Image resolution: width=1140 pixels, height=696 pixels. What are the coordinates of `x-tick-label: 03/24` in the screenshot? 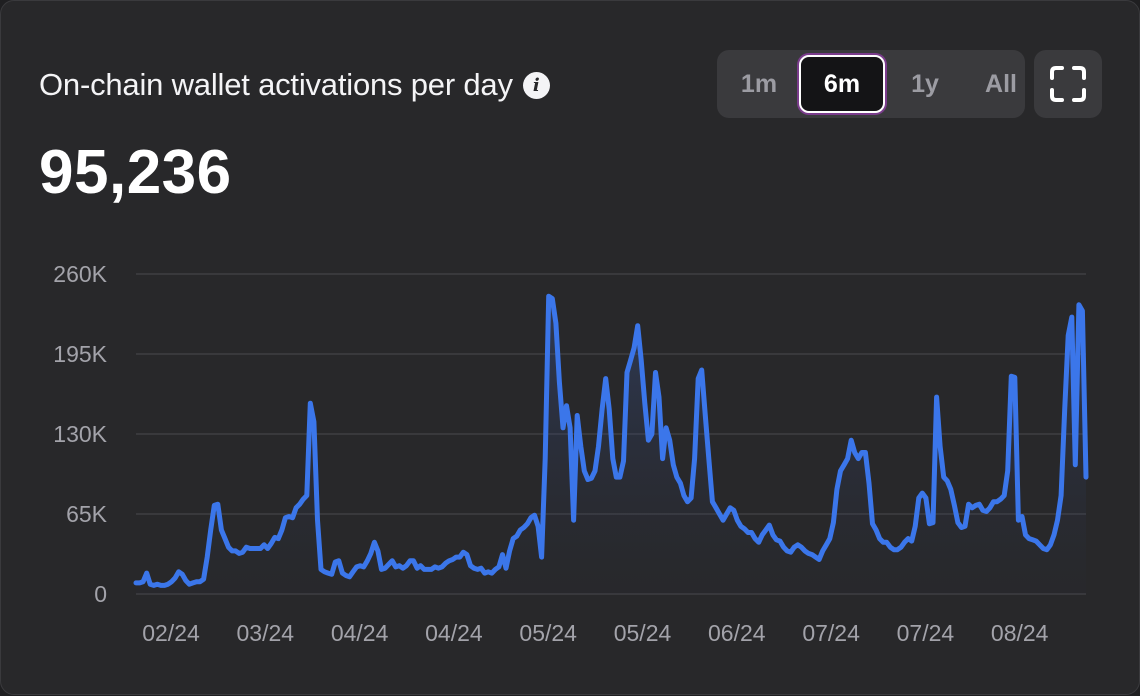 It's located at (266, 633).